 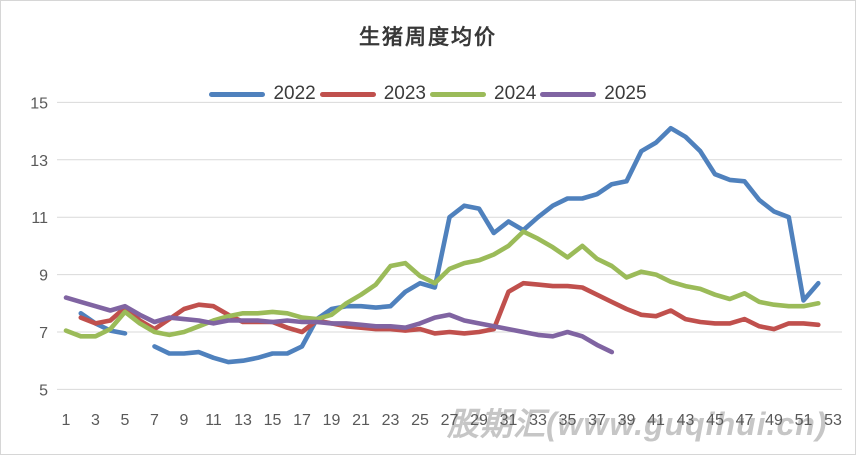 I want to click on legend-item-2022: 2022, so click(x=262, y=94).